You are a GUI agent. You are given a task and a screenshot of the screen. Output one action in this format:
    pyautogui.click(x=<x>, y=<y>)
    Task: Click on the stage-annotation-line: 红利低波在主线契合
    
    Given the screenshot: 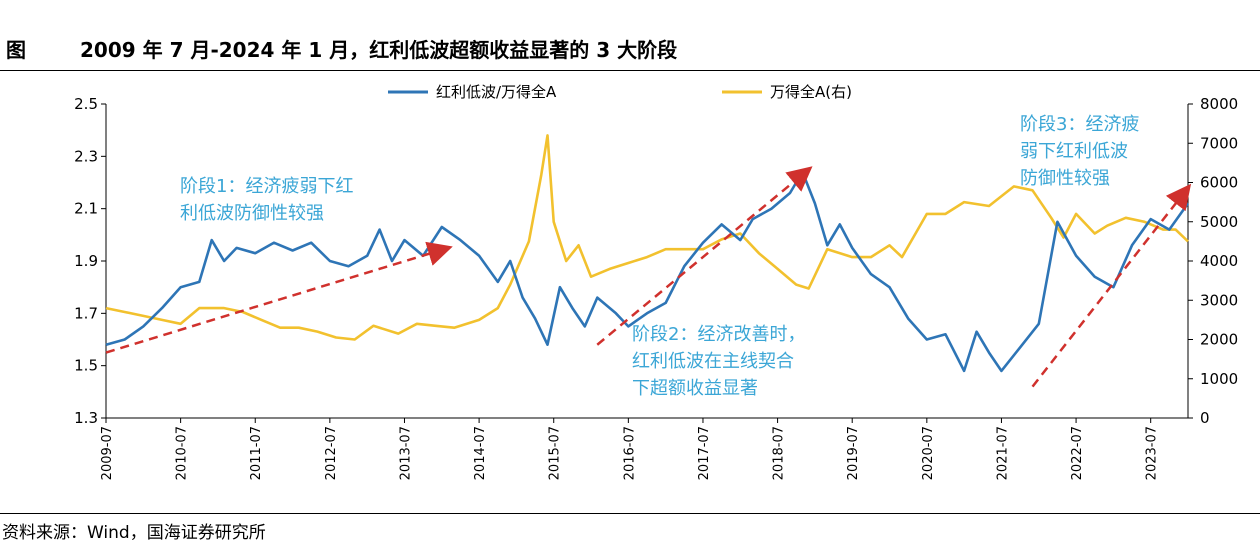 What is the action you would take?
    pyautogui.click(x=713, y=361)
    